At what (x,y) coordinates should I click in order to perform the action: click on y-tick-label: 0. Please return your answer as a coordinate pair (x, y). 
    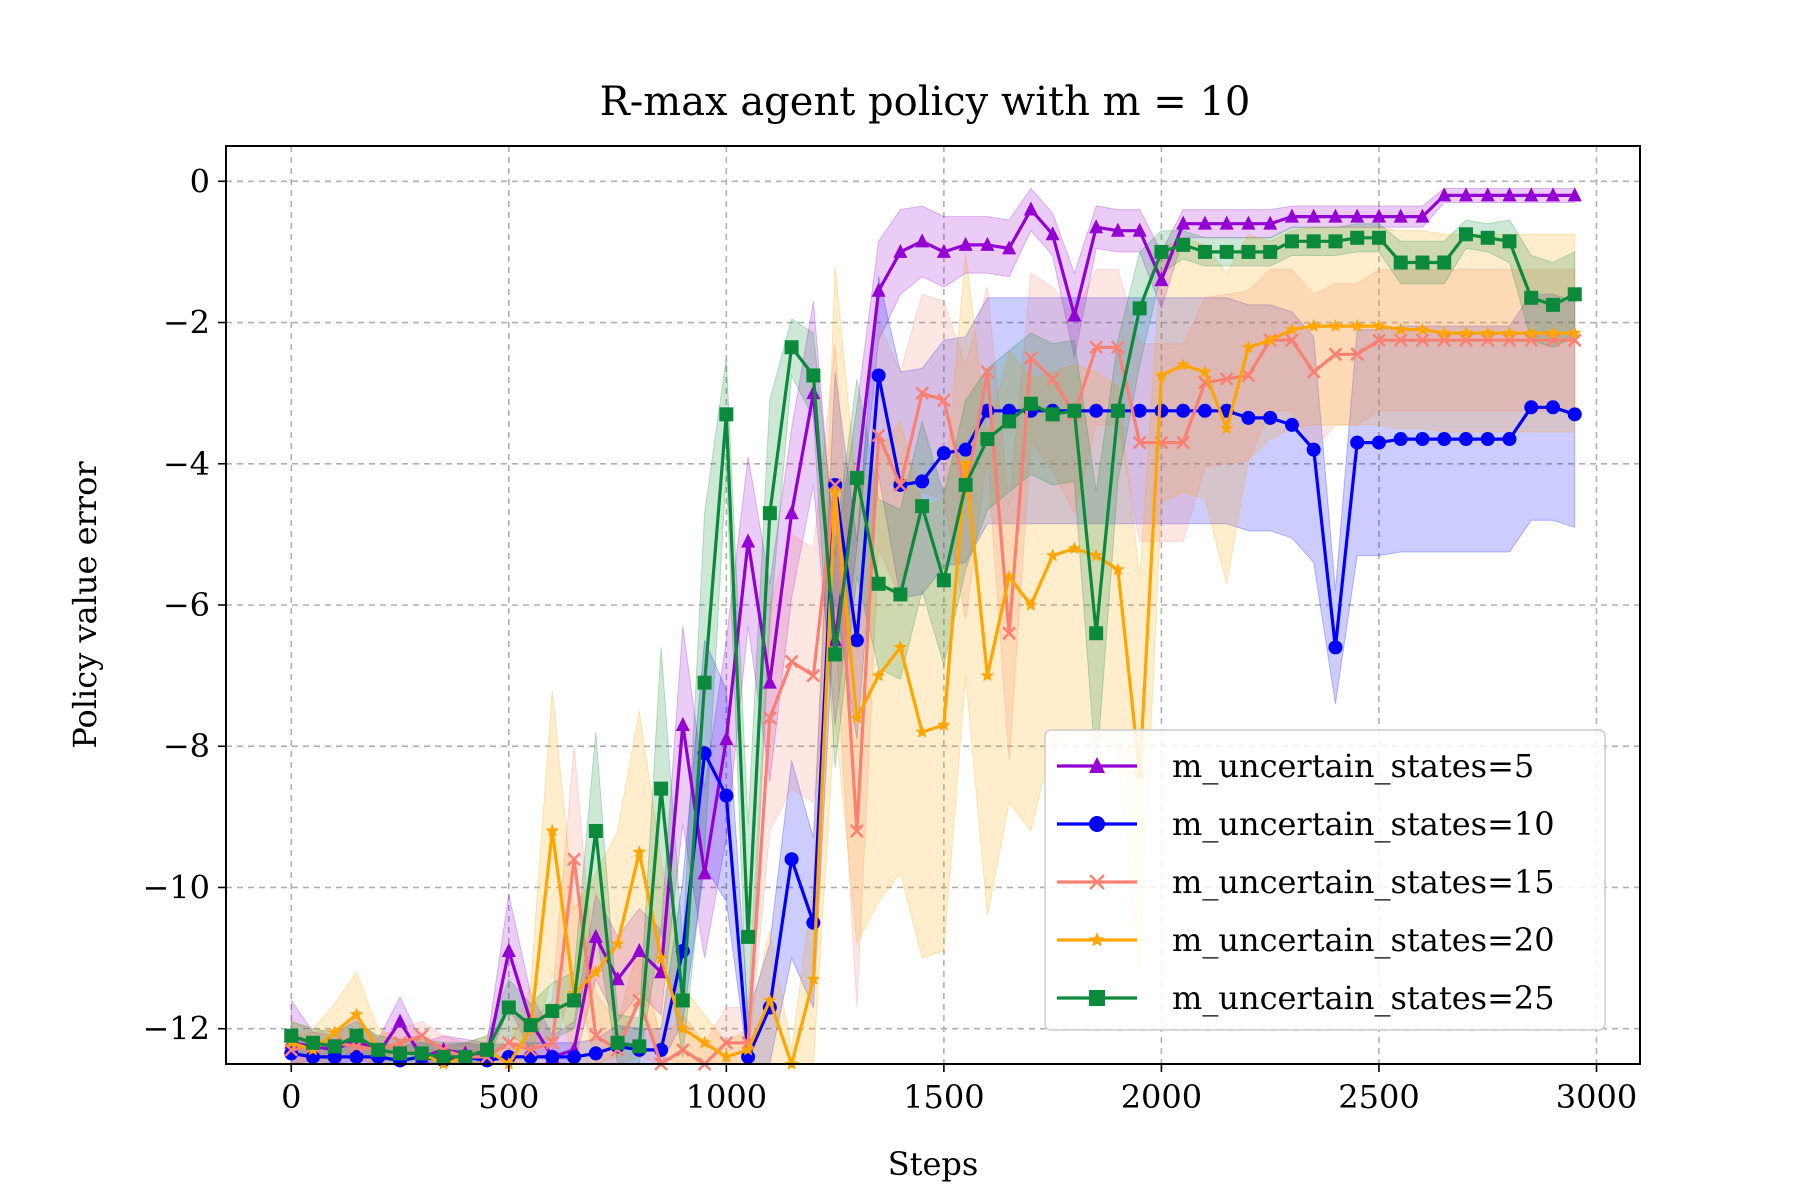
    Looking at the image, I should click on (200, 181).